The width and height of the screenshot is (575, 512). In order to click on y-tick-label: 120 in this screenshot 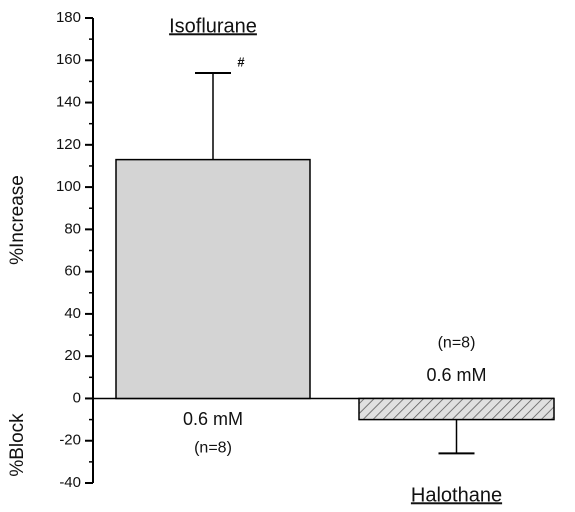, I will do `click(68, 144)`.